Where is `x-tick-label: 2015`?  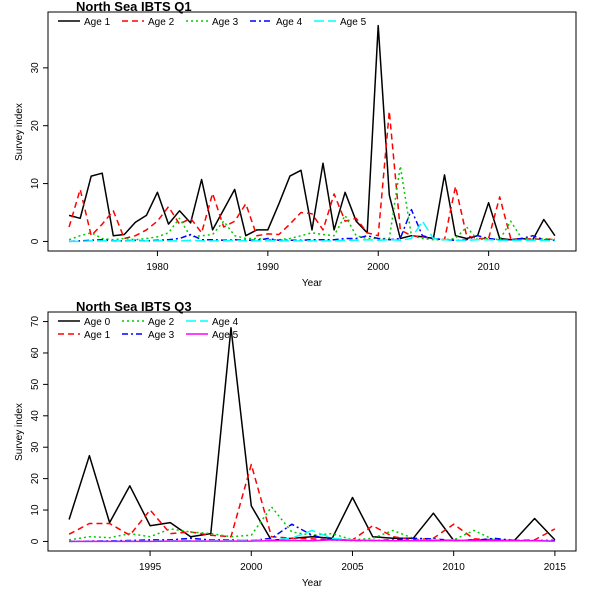
x-tick-label: 2015 is located at coordinates (555, 567).